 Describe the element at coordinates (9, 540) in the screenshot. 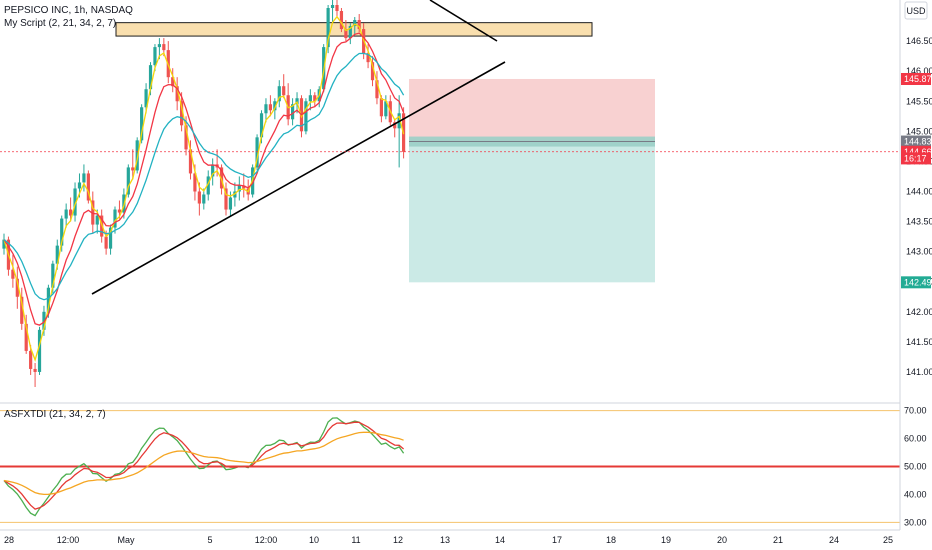

I see `time-tick-label: 28` at that location.